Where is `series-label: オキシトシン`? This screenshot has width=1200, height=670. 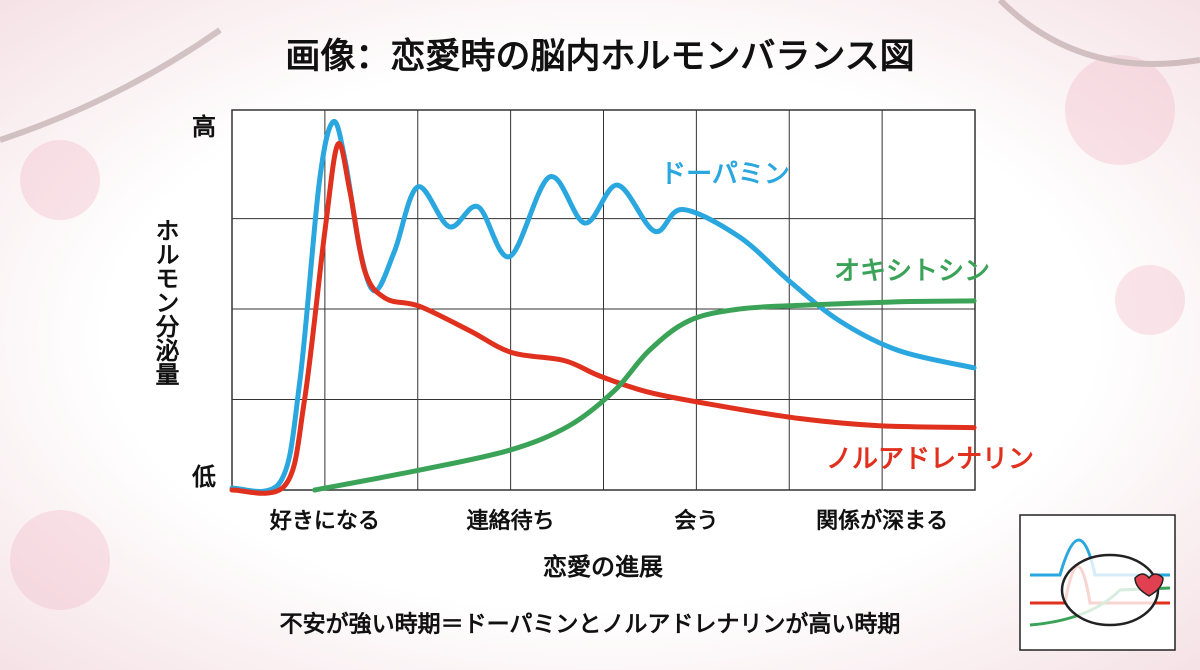
series-label: オキシトシン is located at coordinates (912, 272).